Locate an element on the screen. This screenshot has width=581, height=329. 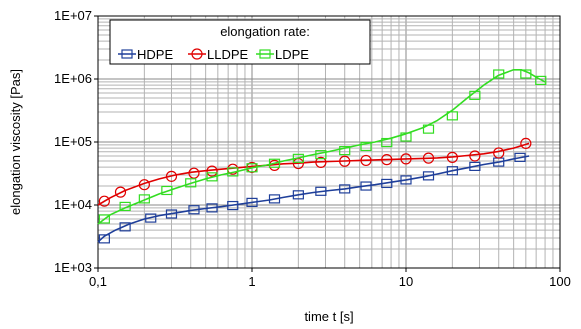
y-tick-label: 1E+07 is located at coordinates (73, 15).